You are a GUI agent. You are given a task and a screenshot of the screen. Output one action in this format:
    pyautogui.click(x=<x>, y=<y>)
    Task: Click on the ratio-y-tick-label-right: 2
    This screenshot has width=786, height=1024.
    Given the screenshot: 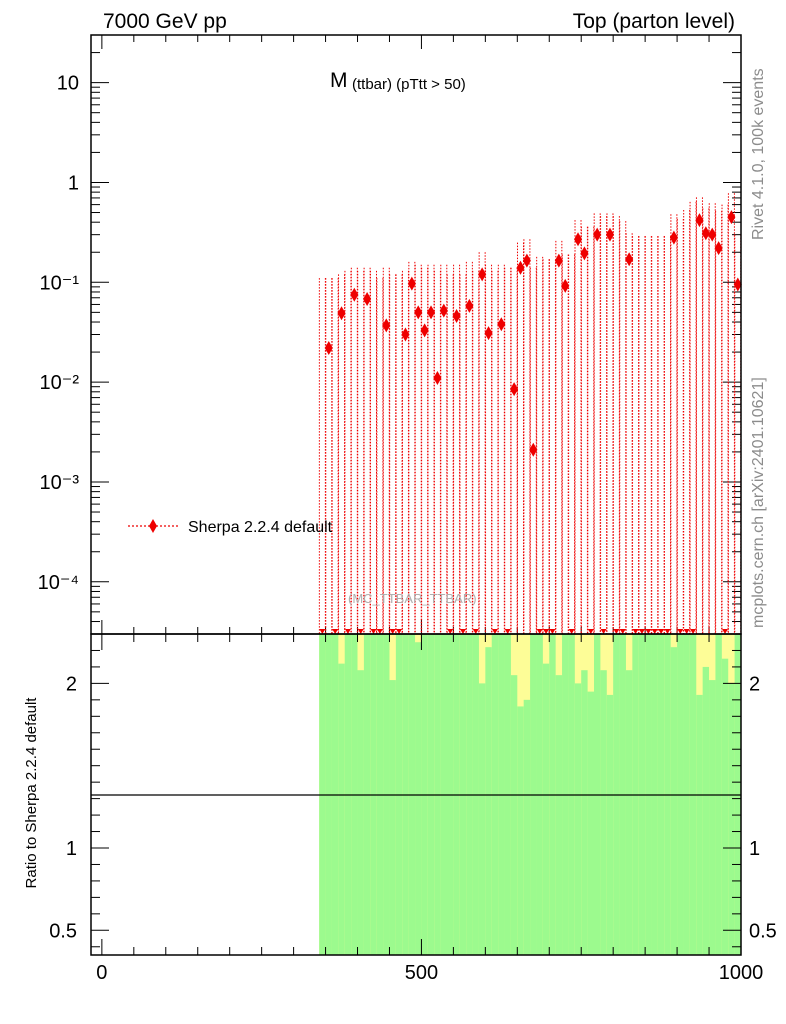 What is the action you would take?
    pyautogui.click(x=754, y=684)
    